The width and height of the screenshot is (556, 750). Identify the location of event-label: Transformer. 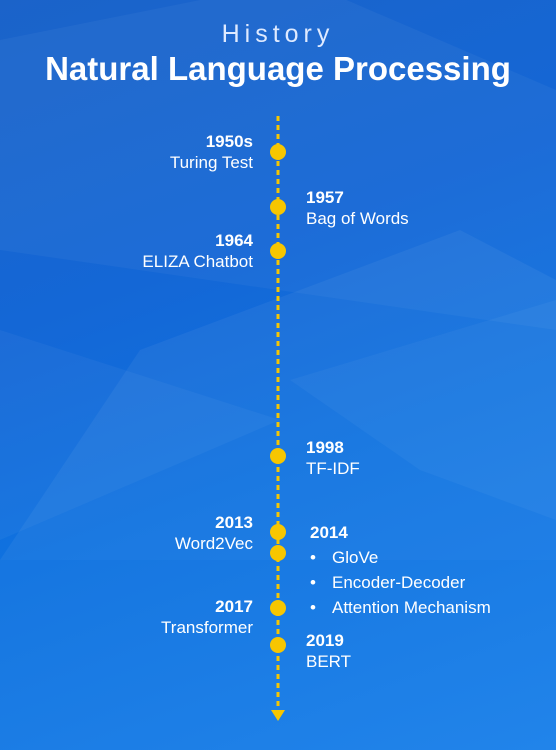
(207, 628).